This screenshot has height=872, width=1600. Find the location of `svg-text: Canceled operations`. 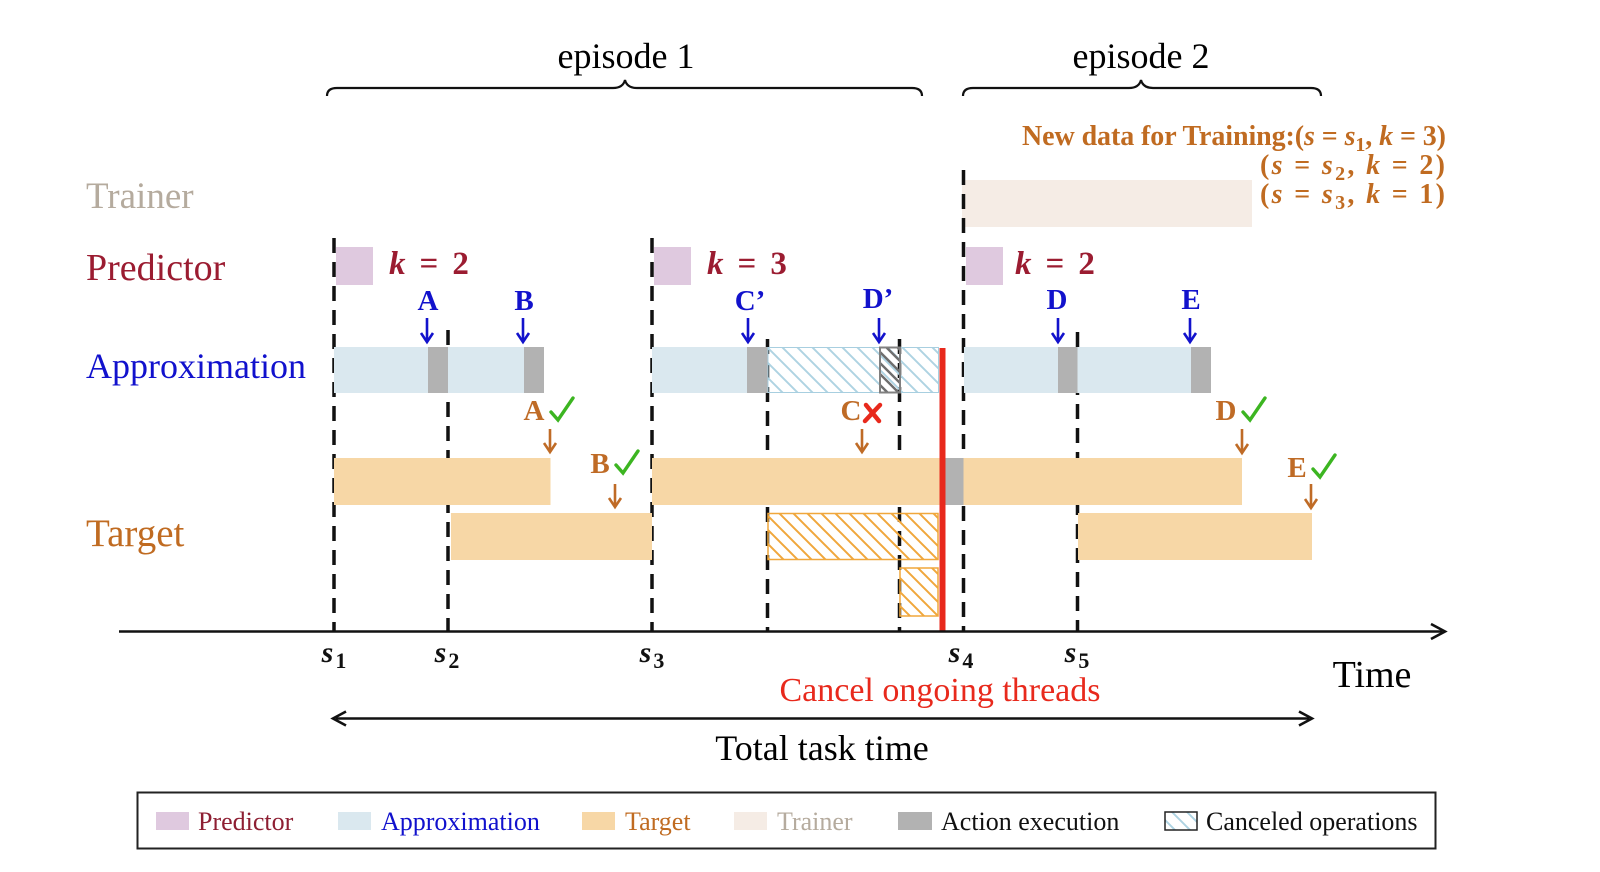

svg-text: Canceled operations is located at coordinates (1312, 821).